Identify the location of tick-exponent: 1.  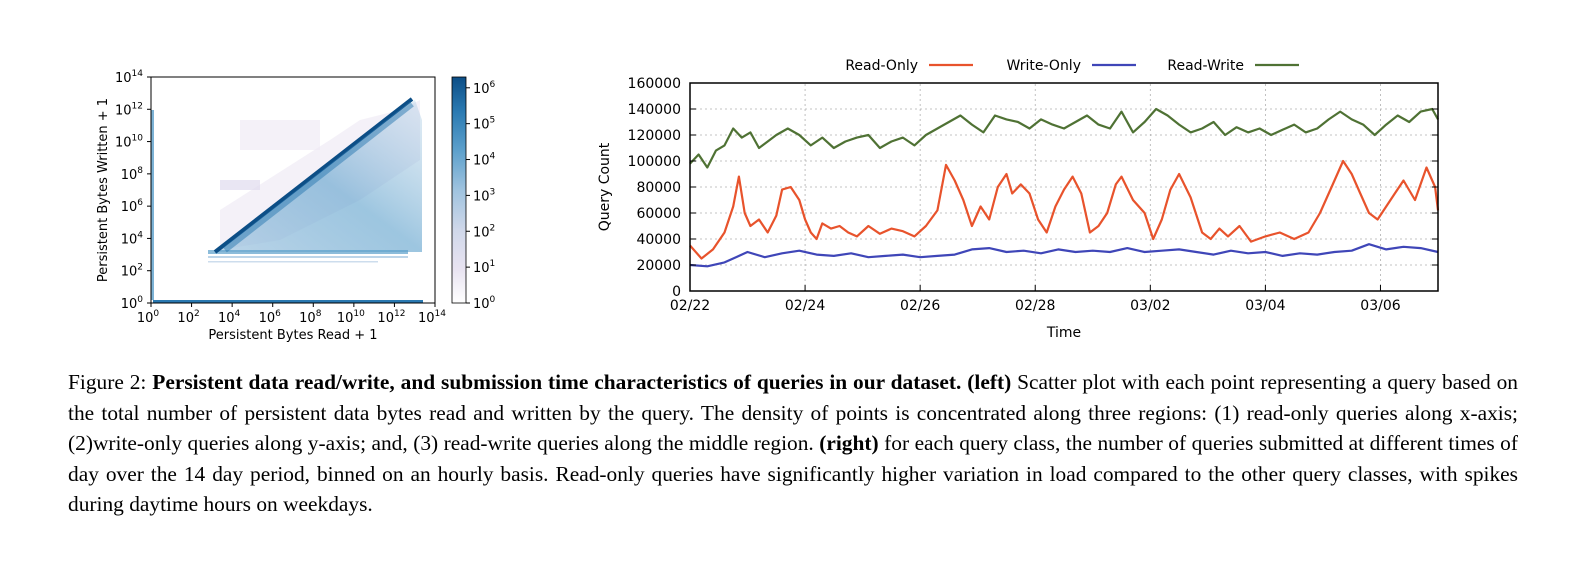
(493, 264).